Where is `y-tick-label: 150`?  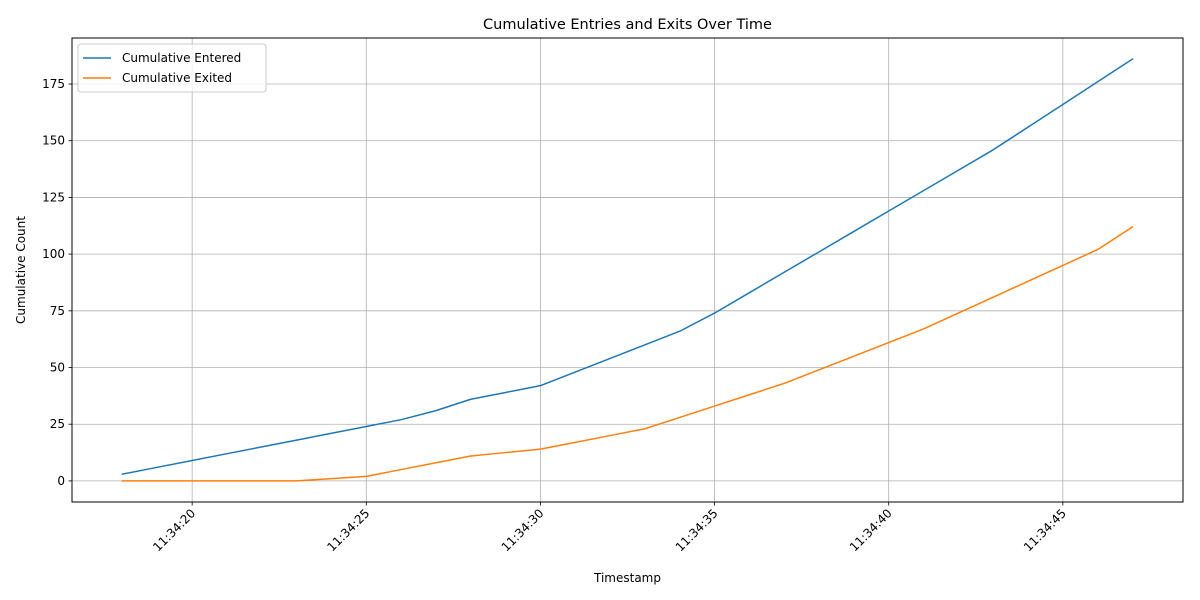 y-tick-label: 150 is located at coordinates (53, 141).